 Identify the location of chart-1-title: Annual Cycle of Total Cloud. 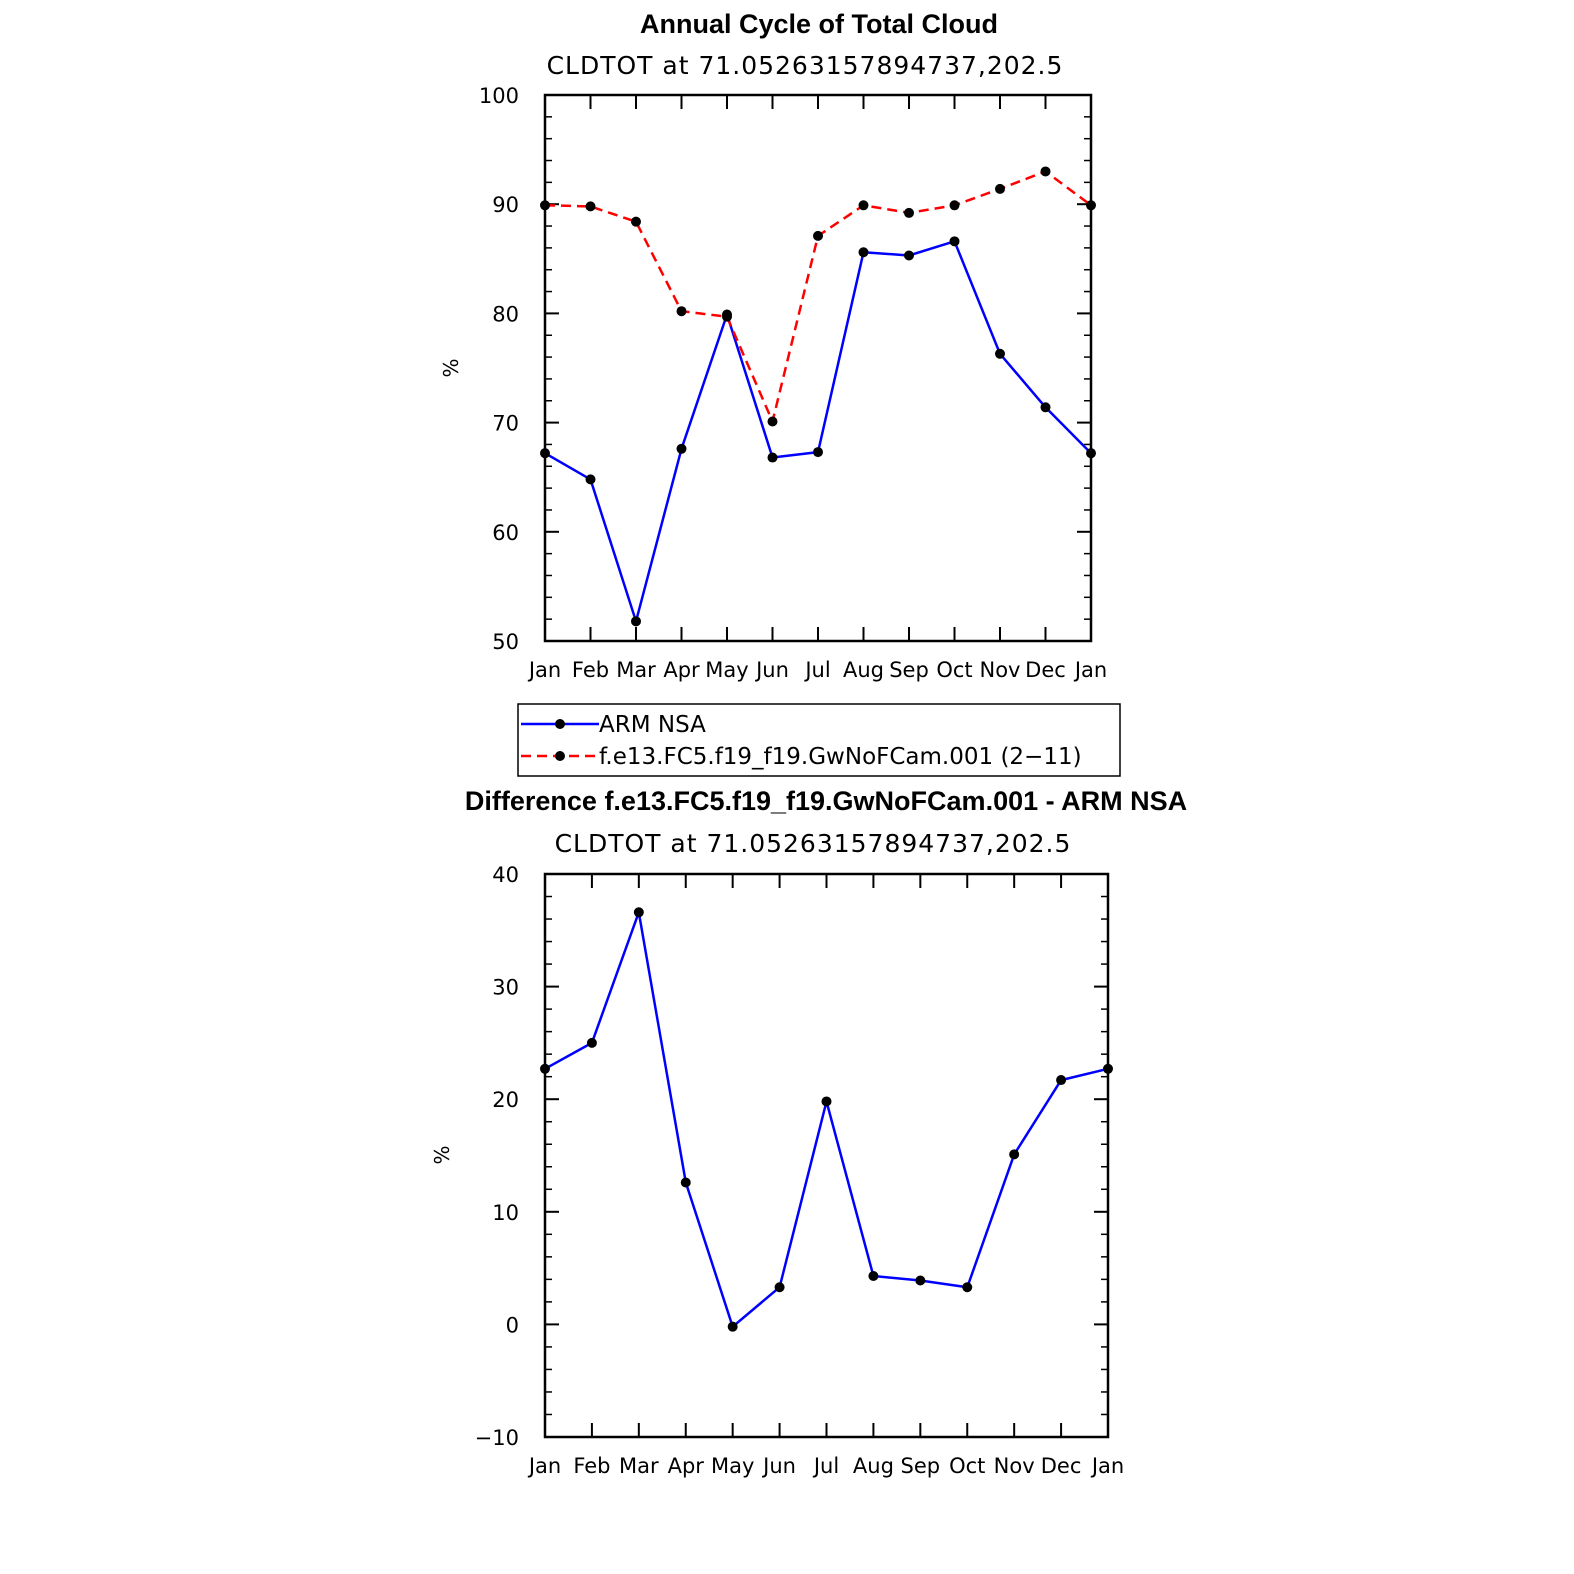
(819, 24).